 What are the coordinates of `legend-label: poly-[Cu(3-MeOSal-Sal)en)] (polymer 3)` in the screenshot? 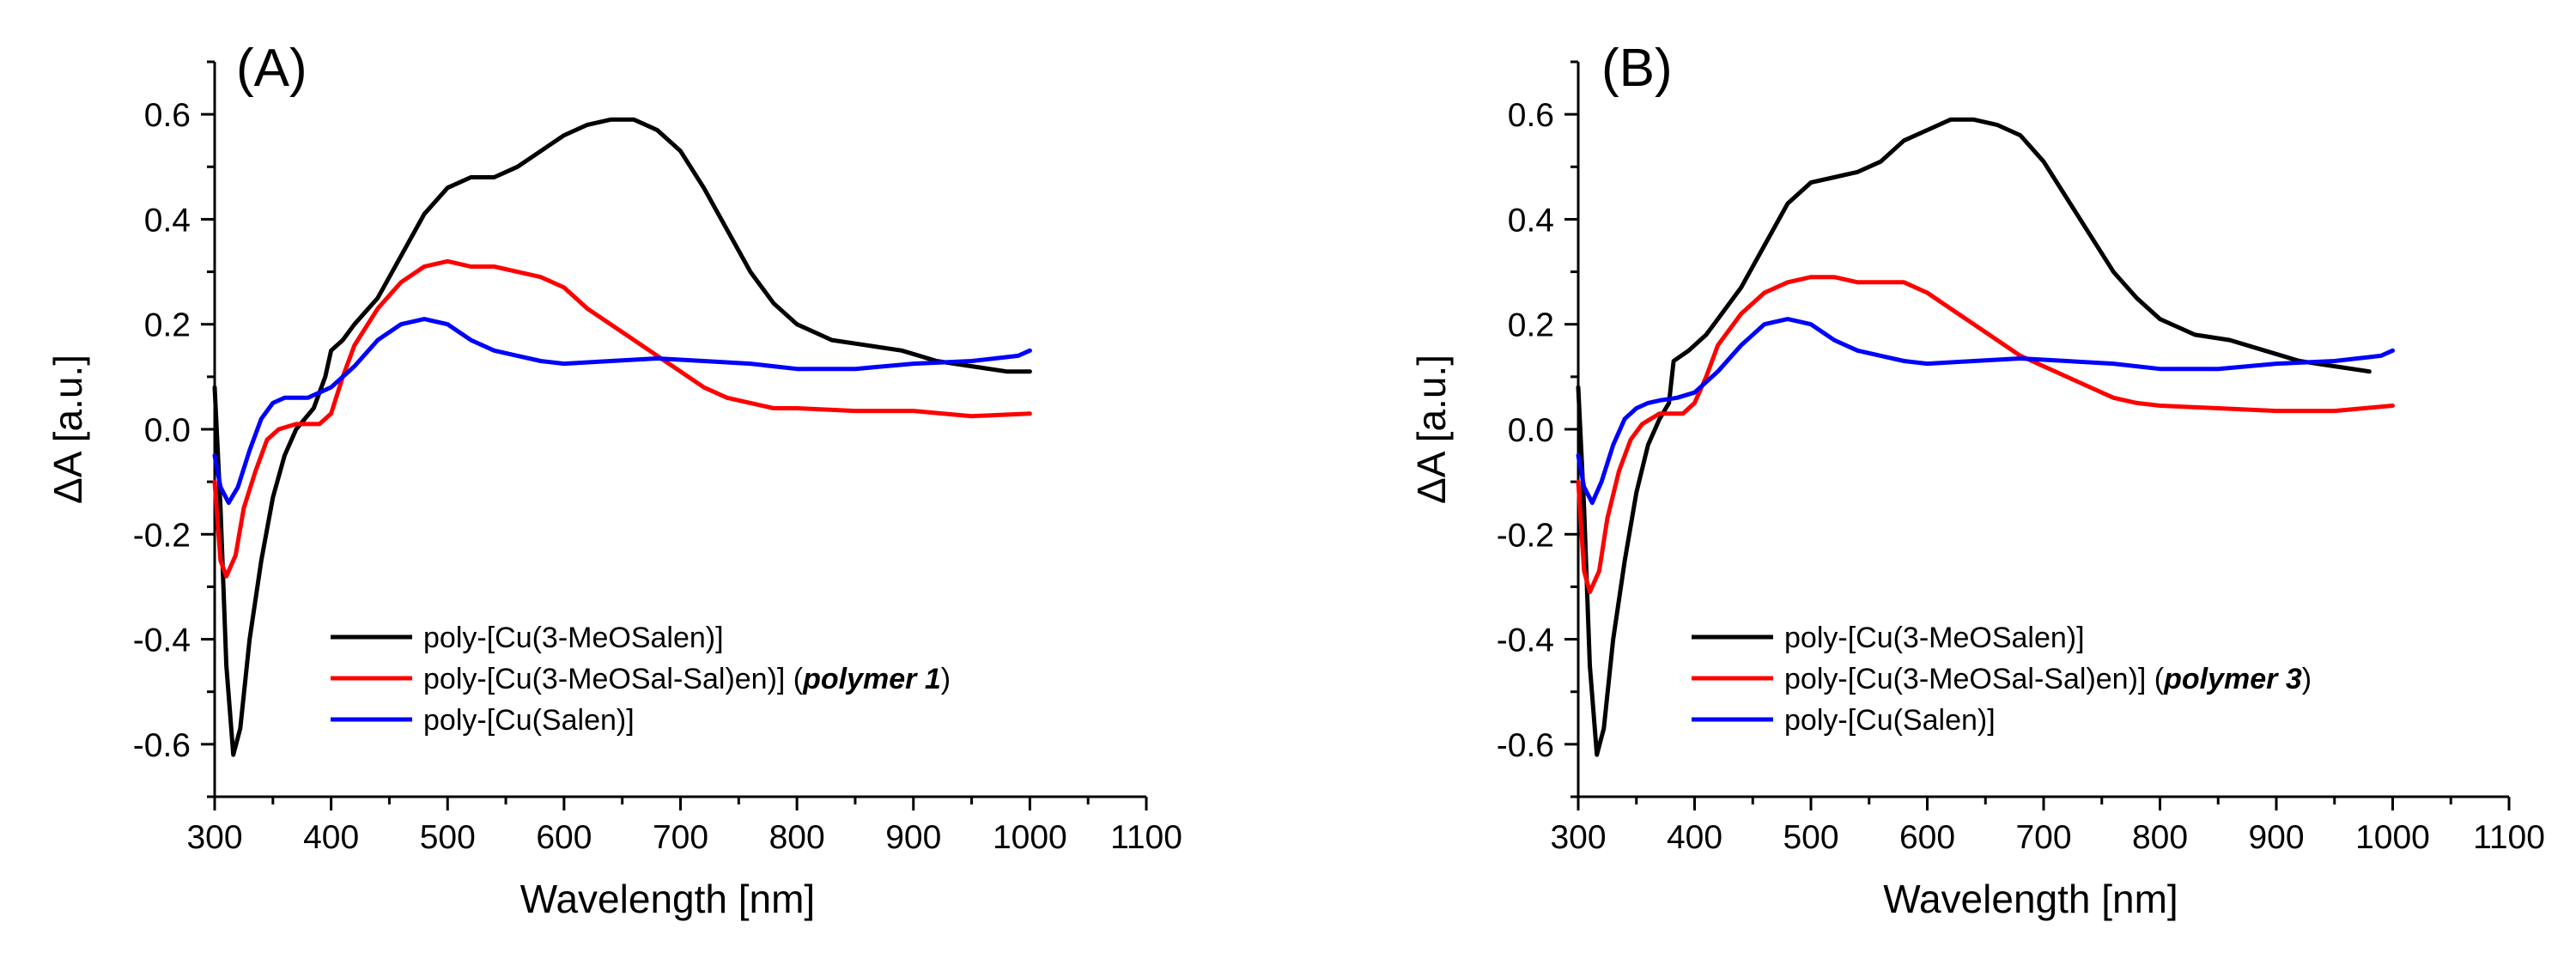 It's located at (2048, 679).